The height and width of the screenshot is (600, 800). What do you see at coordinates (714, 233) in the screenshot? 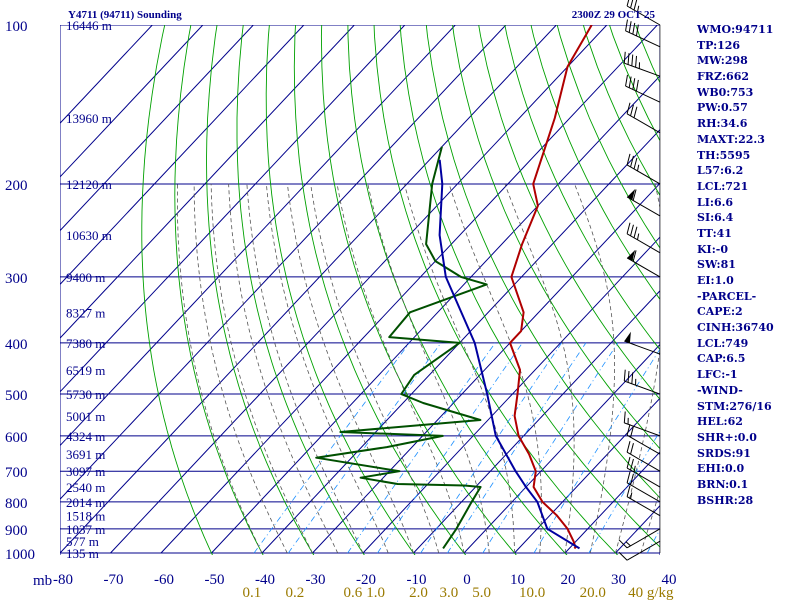
I see `stat-line: TT:41` at bounding box center [714, 233].